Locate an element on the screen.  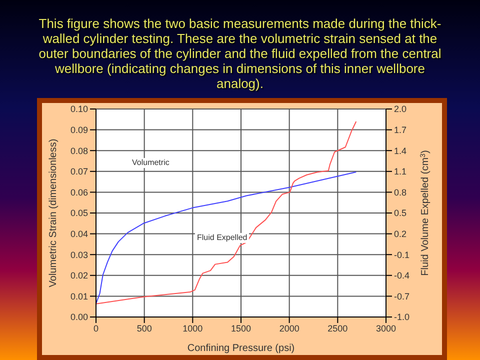
x-tick-label: 500 is located at coordinates (144, 328).